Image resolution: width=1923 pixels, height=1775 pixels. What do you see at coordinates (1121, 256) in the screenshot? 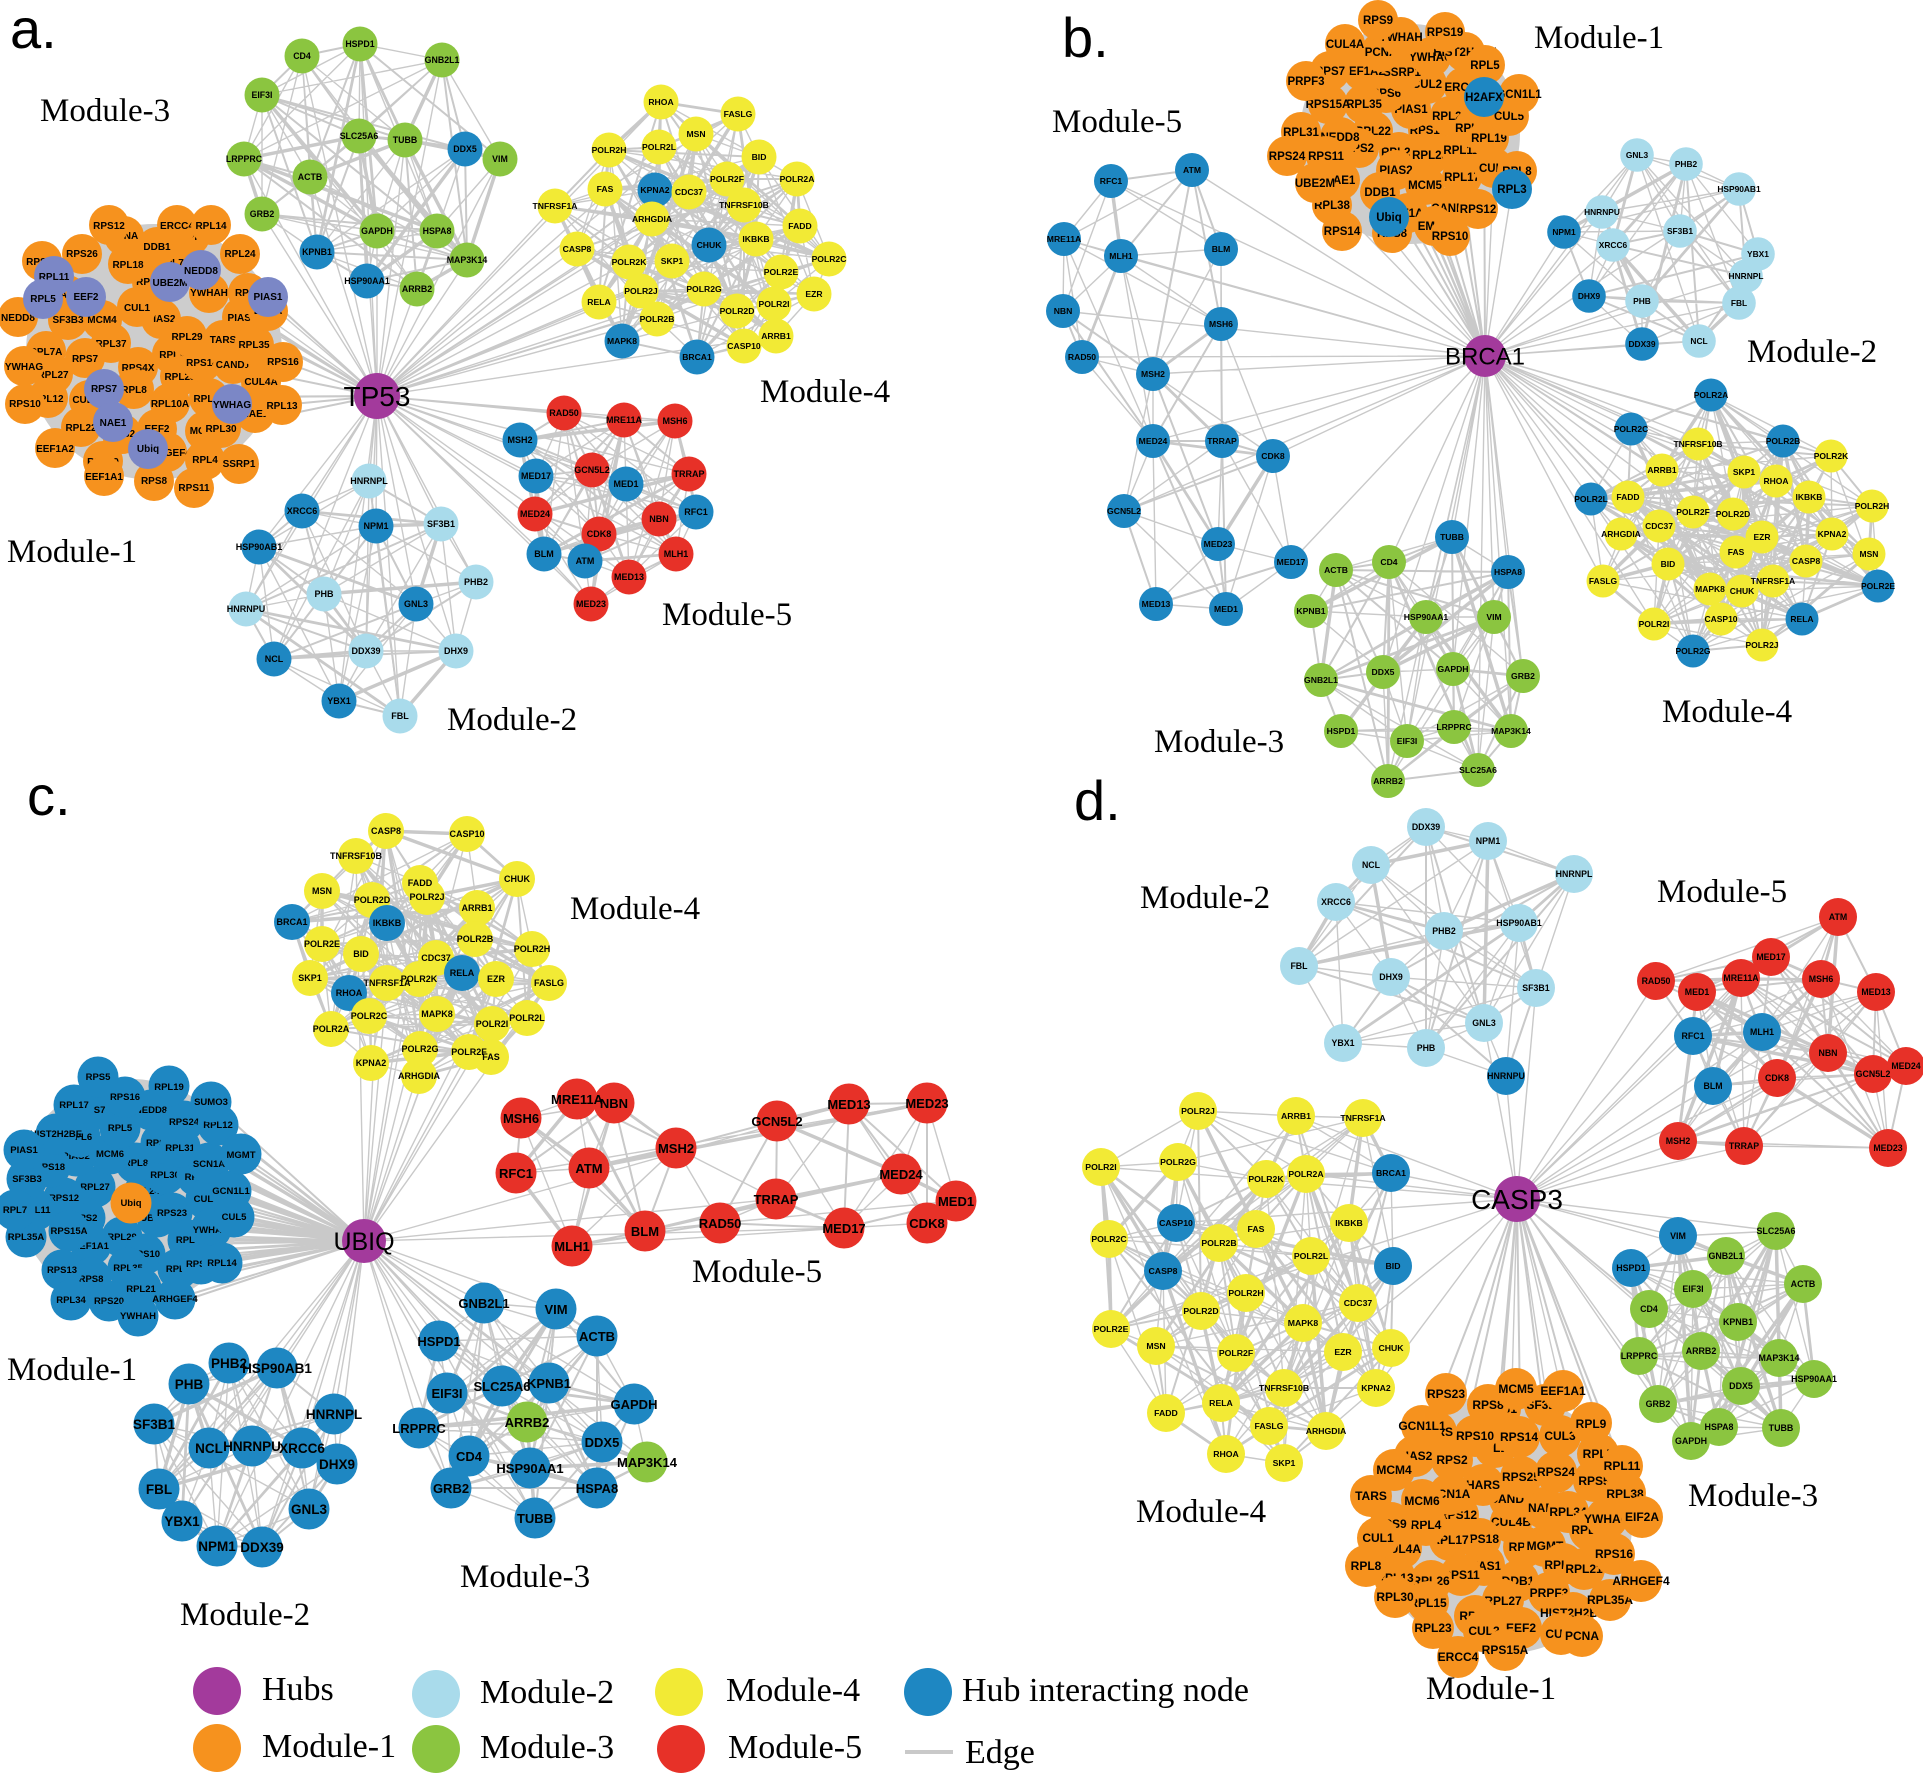
I see `svg-text: MLH1` at bounding box center [1121, 256].